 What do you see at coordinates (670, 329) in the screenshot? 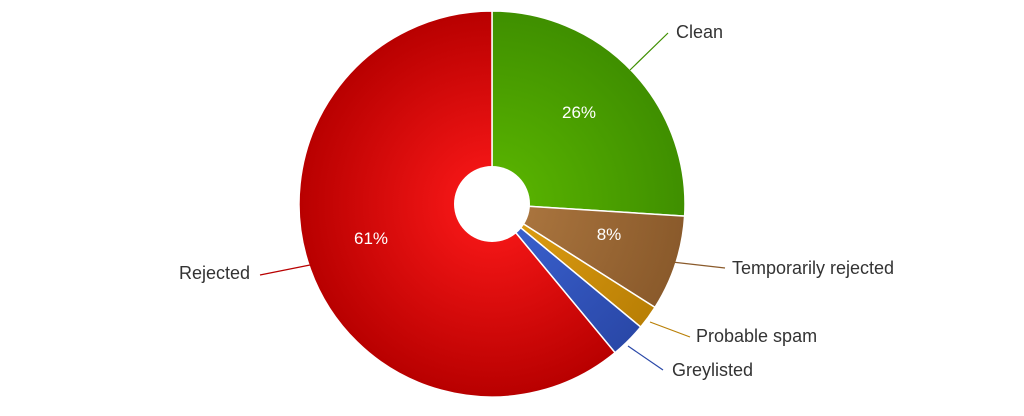
I see `leader-line-probable-spam` at bounding box center [670, 329].